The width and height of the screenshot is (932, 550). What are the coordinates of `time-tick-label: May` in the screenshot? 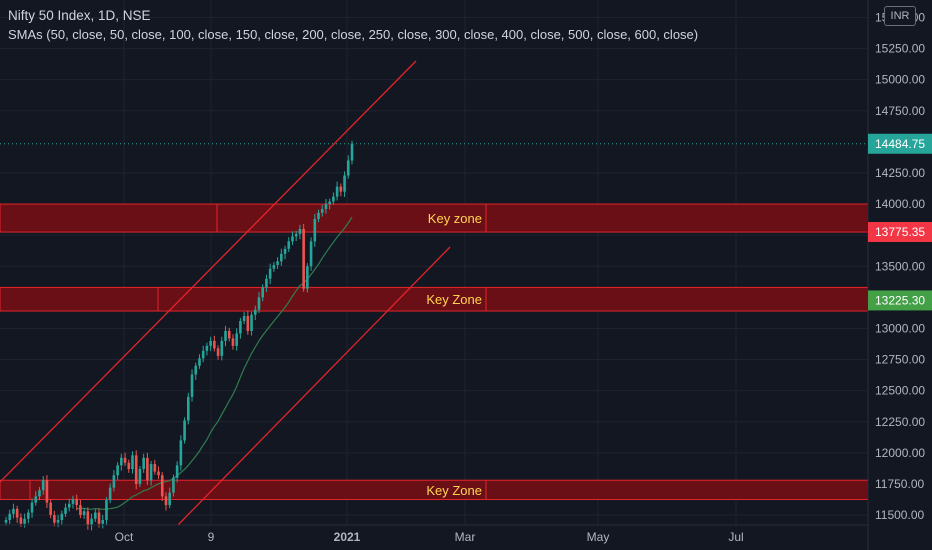 It's located at (598, 537).